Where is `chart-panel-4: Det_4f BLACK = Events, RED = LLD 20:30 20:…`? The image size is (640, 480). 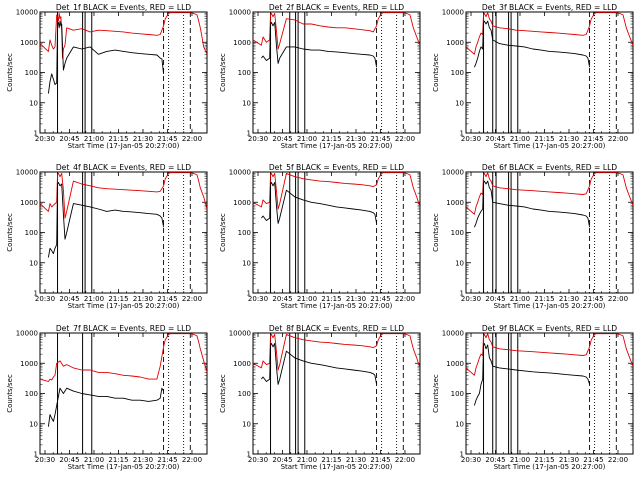 chart-panel-4: Det_4f BLACK = Events, RED = LLD 20:30 20:… is located at coordinates (107, 236).